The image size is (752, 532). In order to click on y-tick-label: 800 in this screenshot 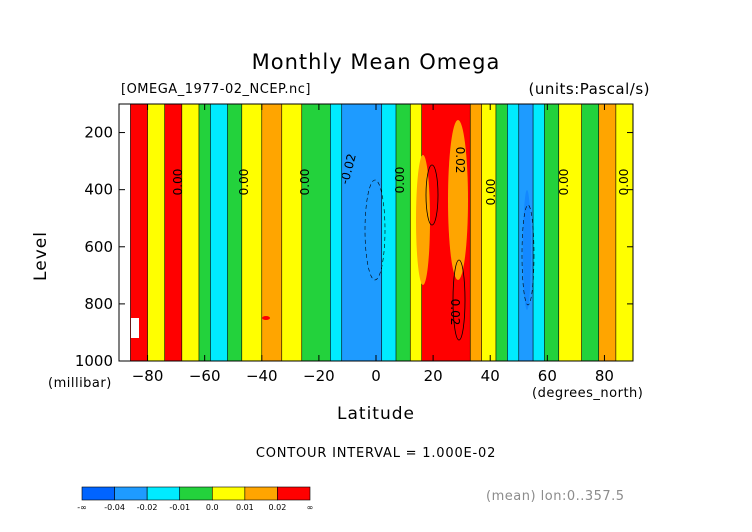, I will do `click(98, 304)`.